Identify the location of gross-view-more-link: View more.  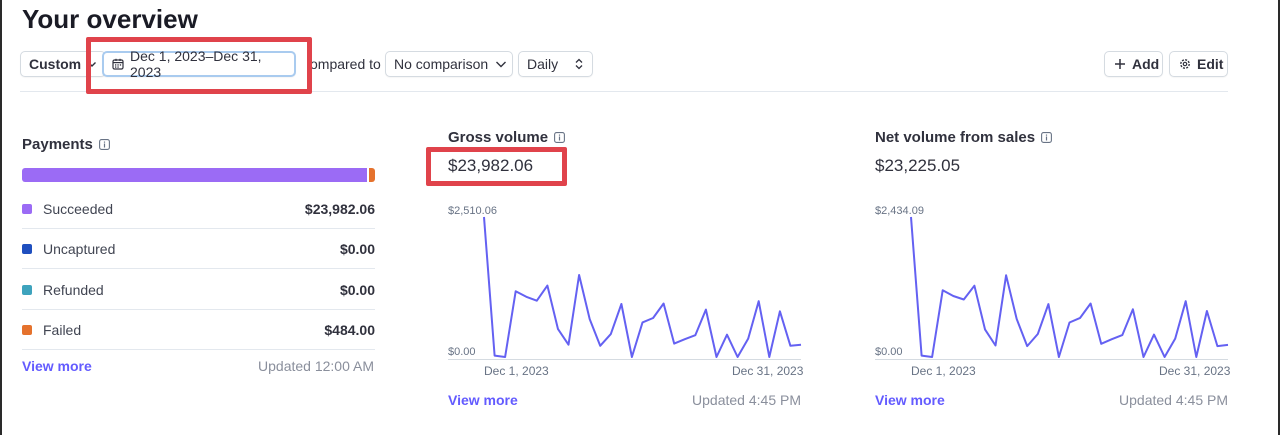
(483, 400).